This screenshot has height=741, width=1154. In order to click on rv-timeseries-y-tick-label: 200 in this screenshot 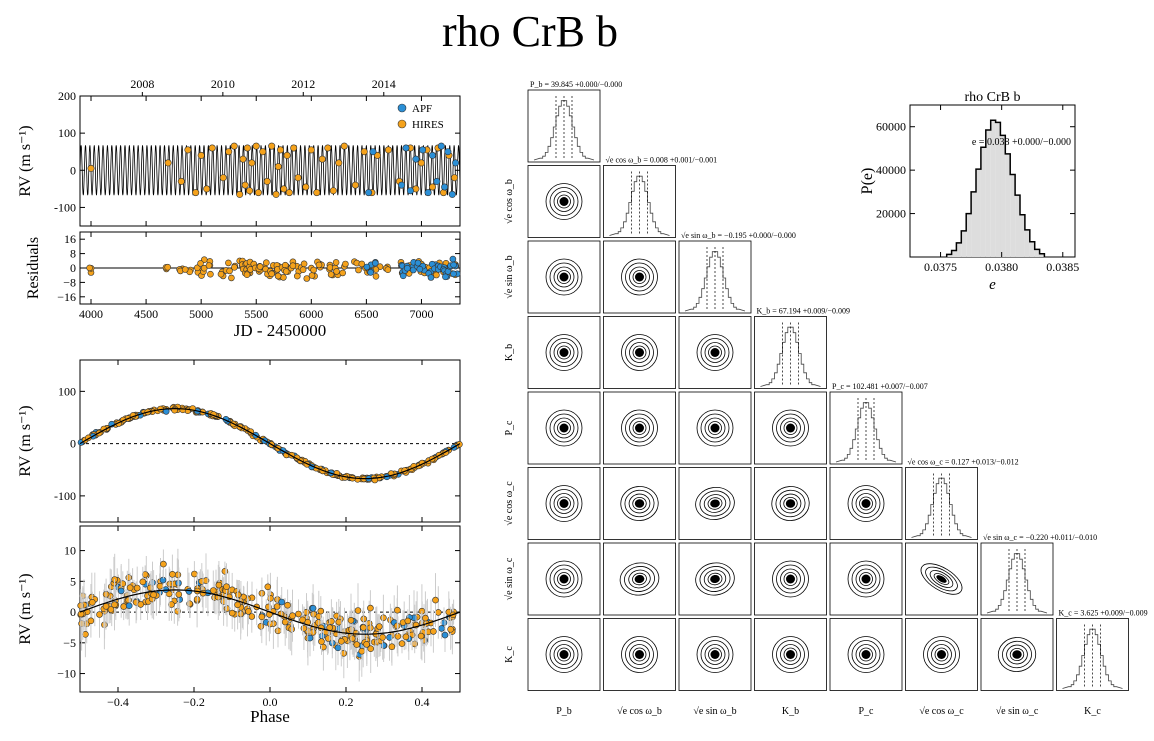, I will do `click(67, 96)`.